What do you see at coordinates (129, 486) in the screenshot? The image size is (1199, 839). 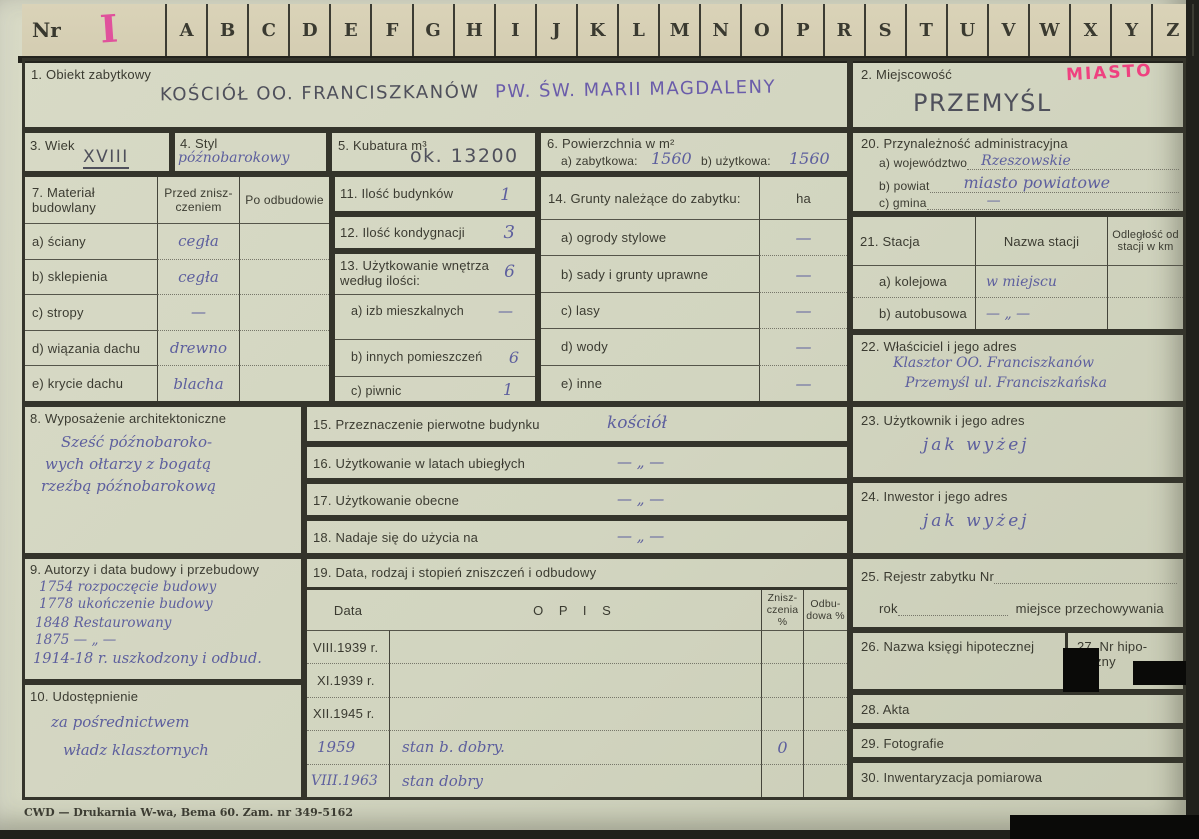 I see `field-8-line3: rzeźbą późnobarokową` at bounding box center [129, 486].